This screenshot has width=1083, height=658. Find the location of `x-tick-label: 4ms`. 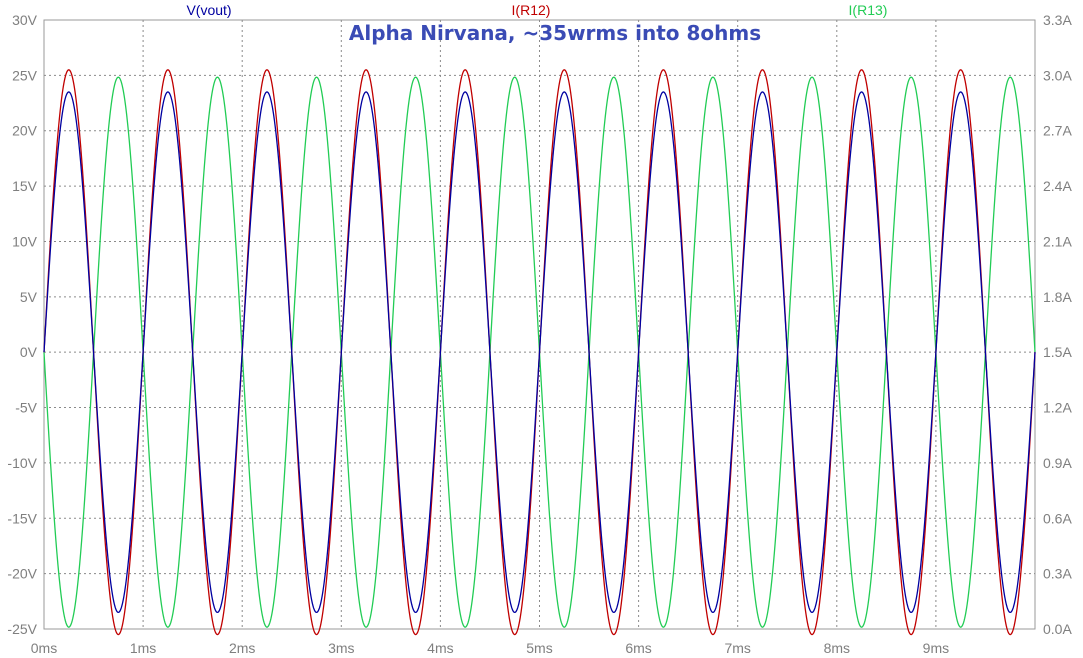

x-tick-label: 4ms is located at coordinates (440, 648).